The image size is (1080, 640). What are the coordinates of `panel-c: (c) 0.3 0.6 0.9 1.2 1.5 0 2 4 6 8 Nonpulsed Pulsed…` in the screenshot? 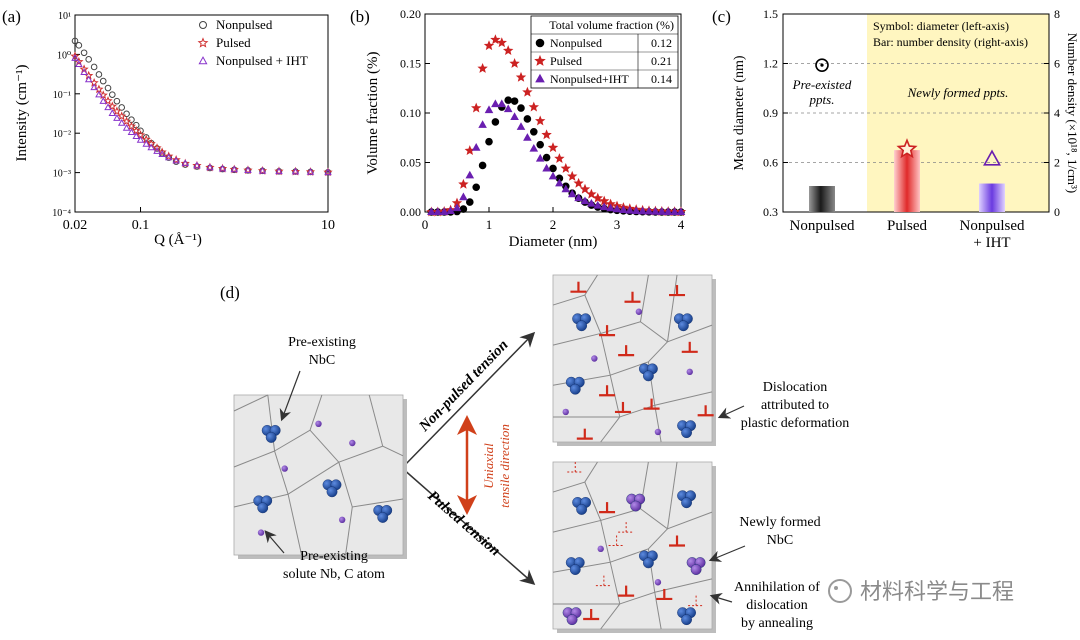 It's located at (896, 129).